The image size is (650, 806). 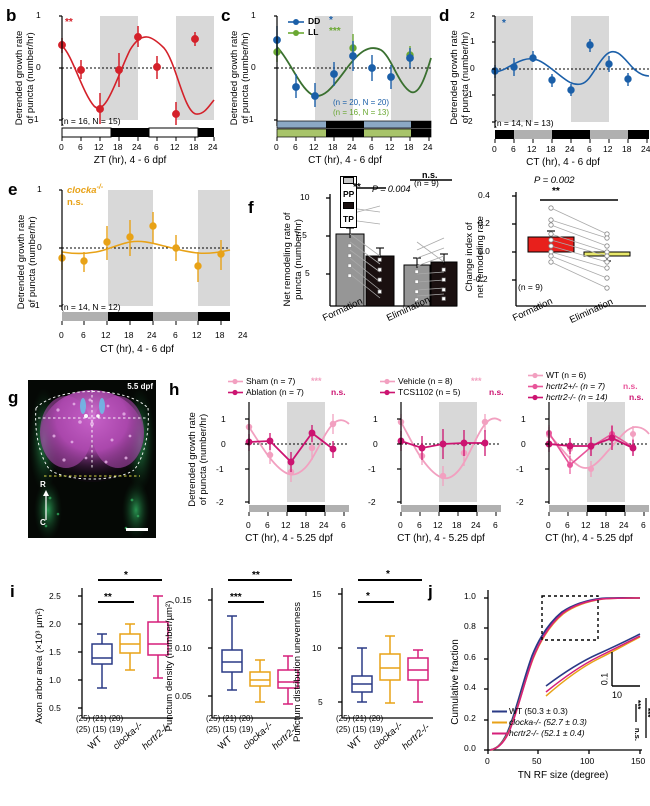 I want to click on i1-plot, so click(x=125, y=649).